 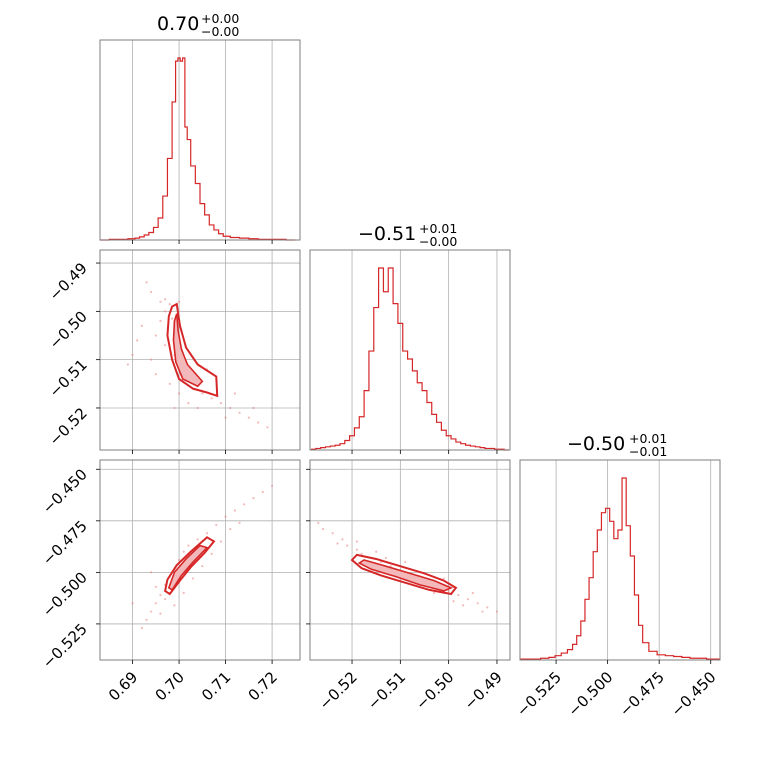 I want to click on title-param-0-lower: −0.00, so click(x=220, y=31).